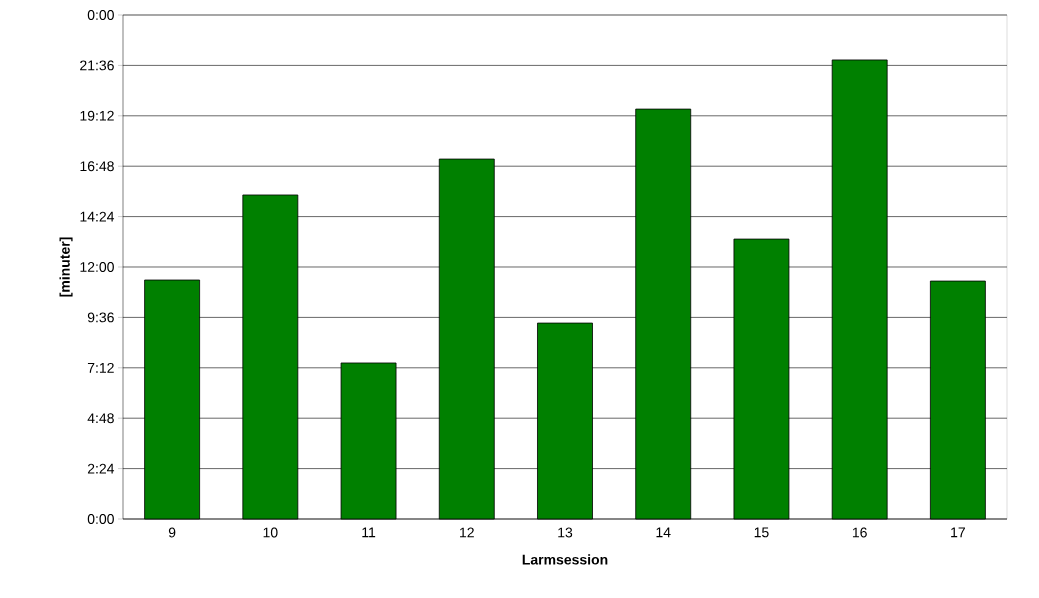 This screenshot has height=598, width=1039. What do you see at coordinates (97, 267) in the screenshot?
I see `y-tick-label: 12:00` at bounding box center [97, 267].